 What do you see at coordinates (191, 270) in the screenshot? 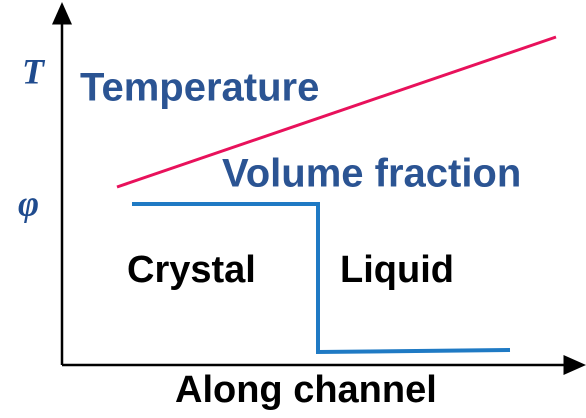
I see `crystal-label: Crystal` at bounding box center [191, 270].